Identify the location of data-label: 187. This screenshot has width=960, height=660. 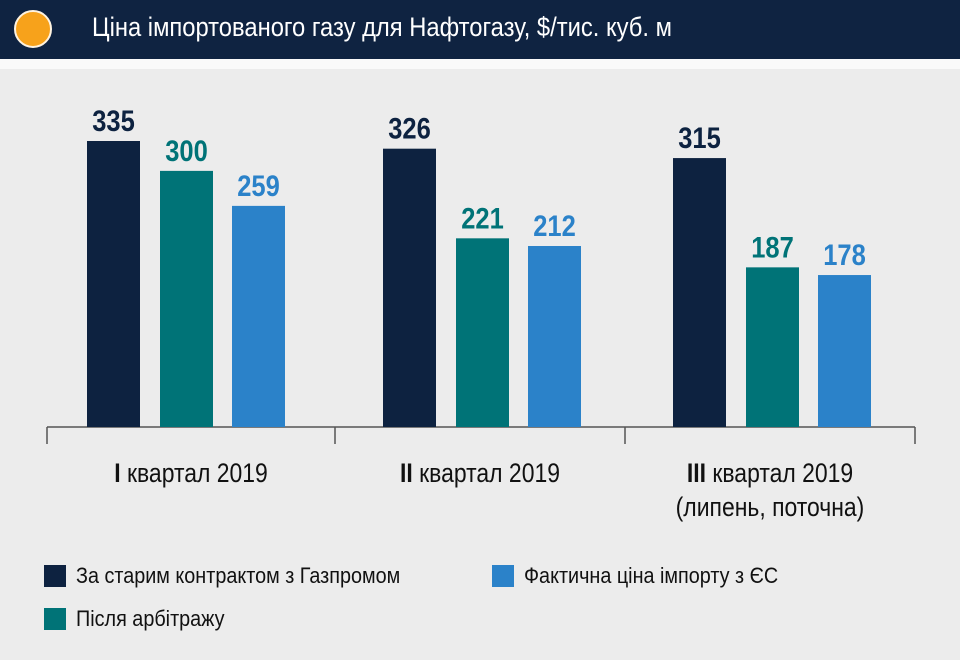
(772, 246).